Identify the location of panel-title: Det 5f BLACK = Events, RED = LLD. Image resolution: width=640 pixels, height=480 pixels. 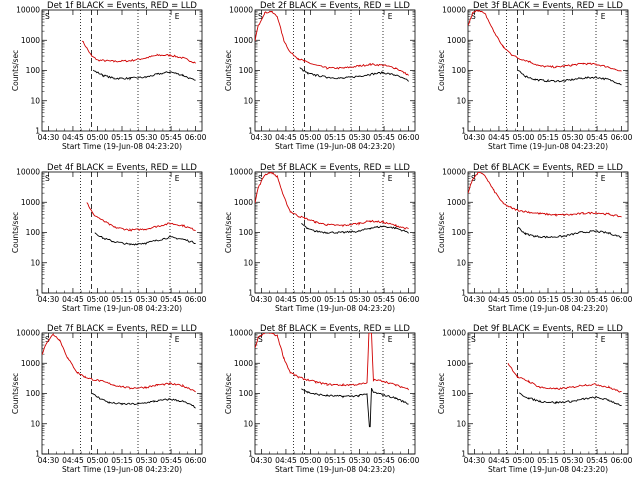
(335, 168).